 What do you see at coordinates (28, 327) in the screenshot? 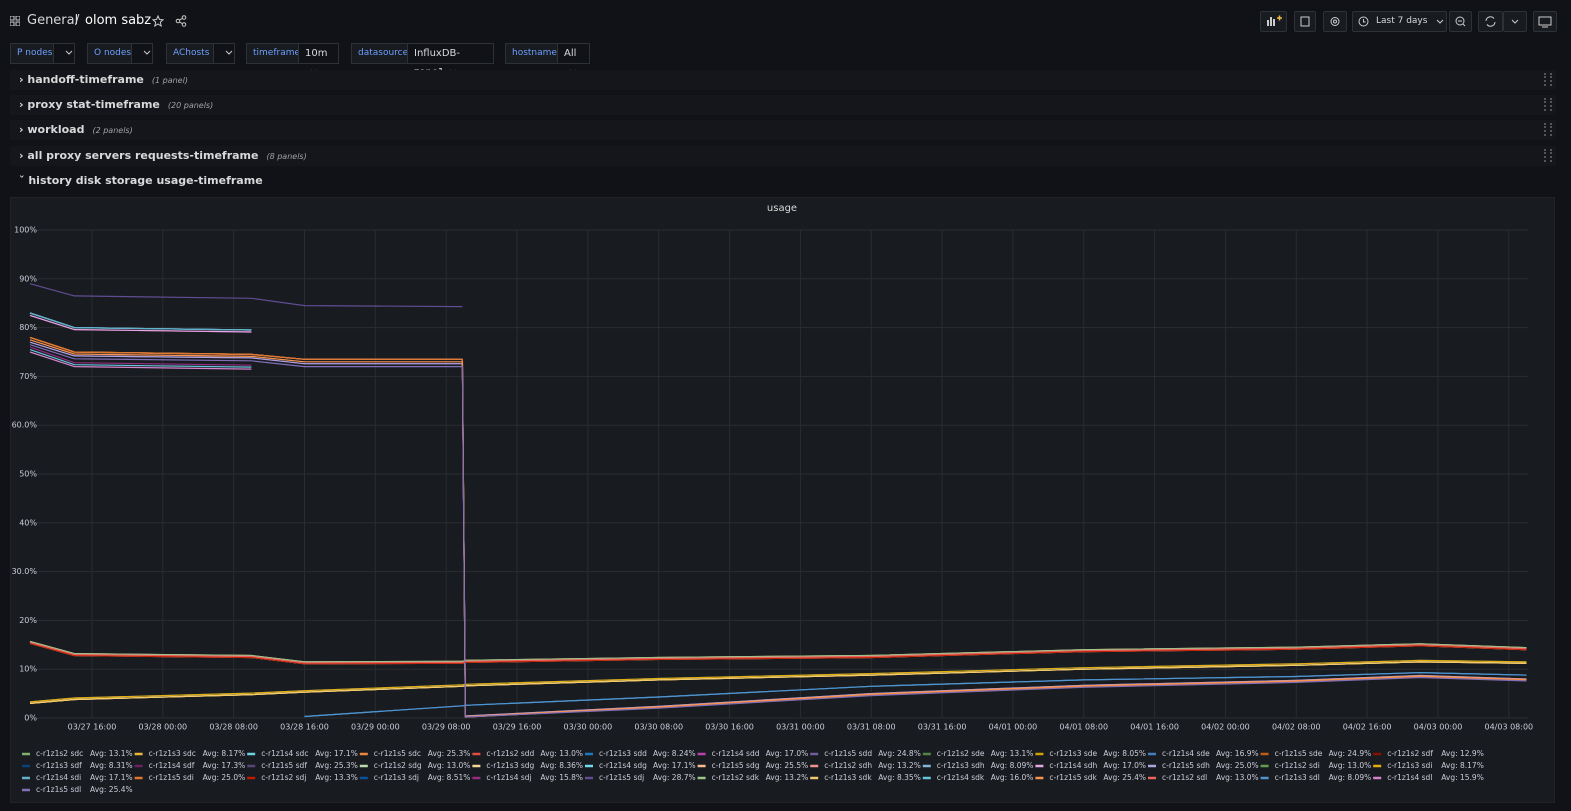
I see `y-tick-label: 80%` at bounding box center [28, 327].